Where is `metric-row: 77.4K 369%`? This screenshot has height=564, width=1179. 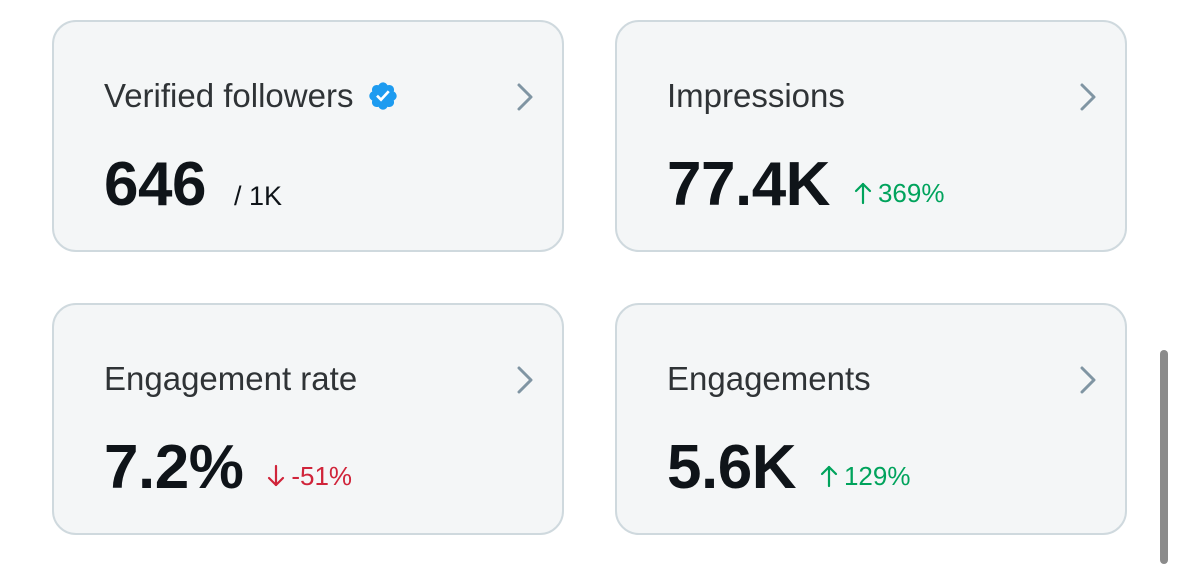 metric-row: 77.4K 369% is located at coordinates (805, 185).